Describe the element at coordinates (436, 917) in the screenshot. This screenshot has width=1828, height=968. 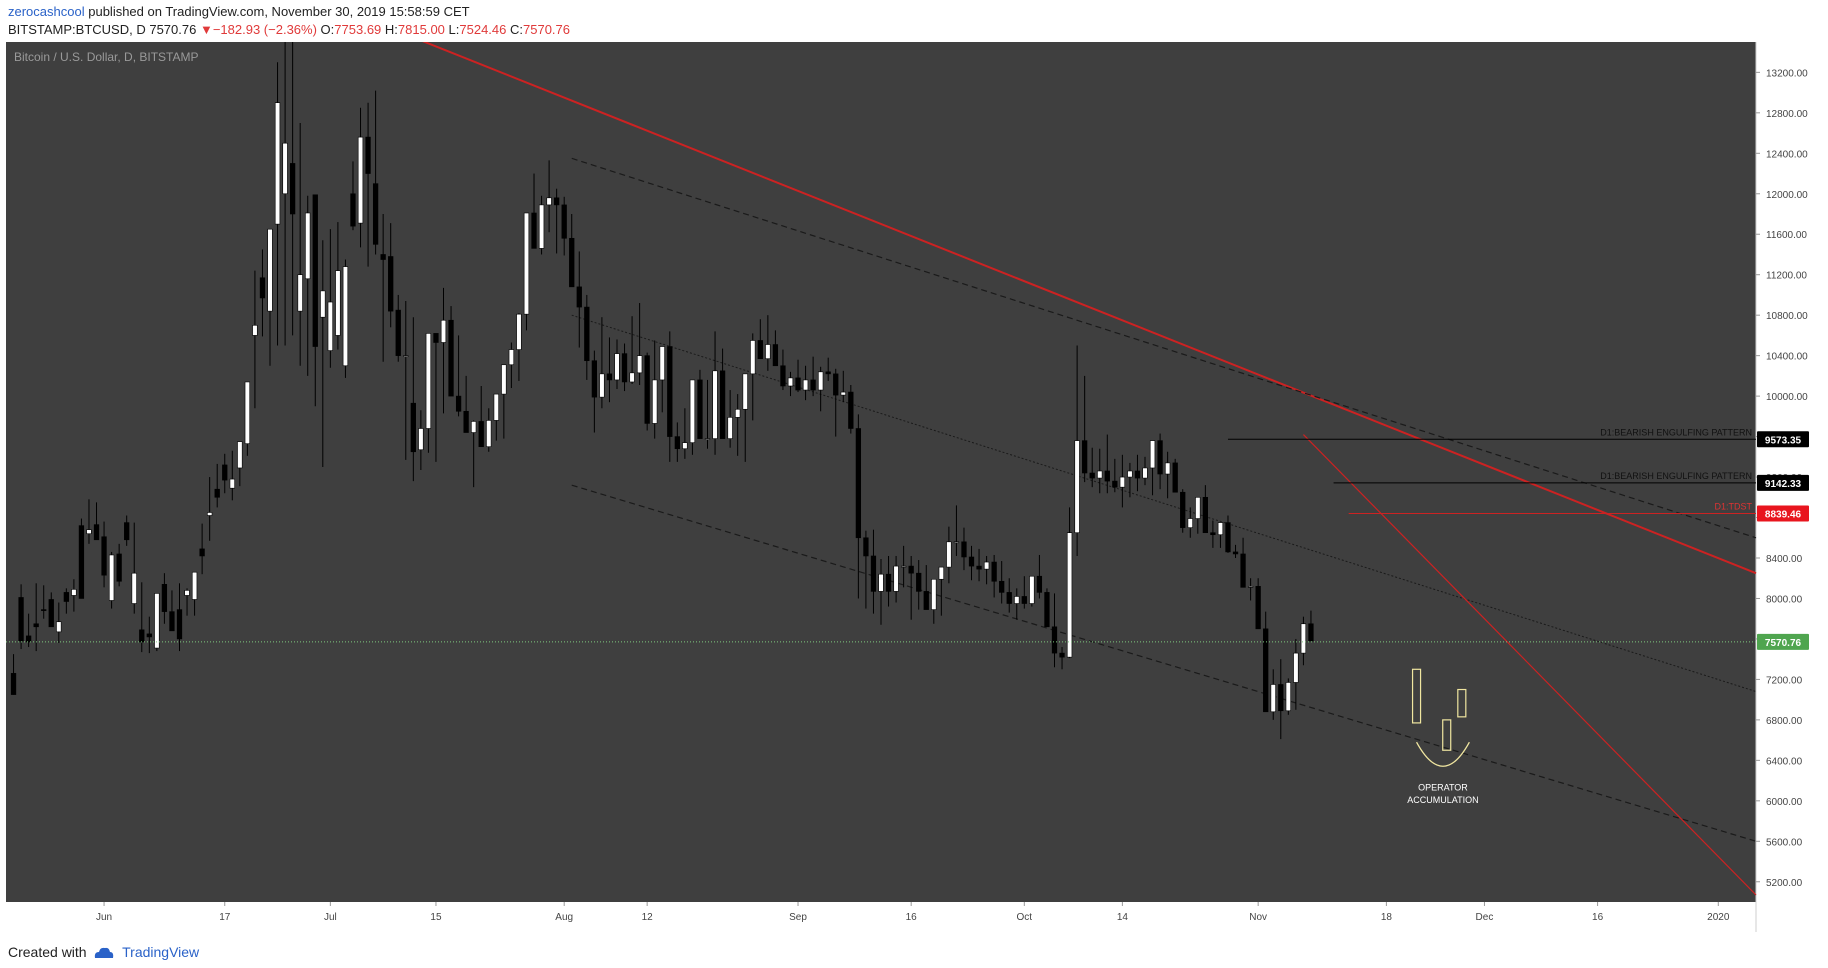
I see `x-tick-label: 15` at that location.